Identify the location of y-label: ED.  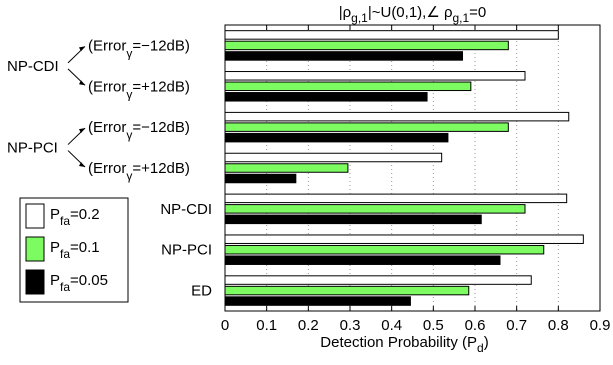
(201, 291).